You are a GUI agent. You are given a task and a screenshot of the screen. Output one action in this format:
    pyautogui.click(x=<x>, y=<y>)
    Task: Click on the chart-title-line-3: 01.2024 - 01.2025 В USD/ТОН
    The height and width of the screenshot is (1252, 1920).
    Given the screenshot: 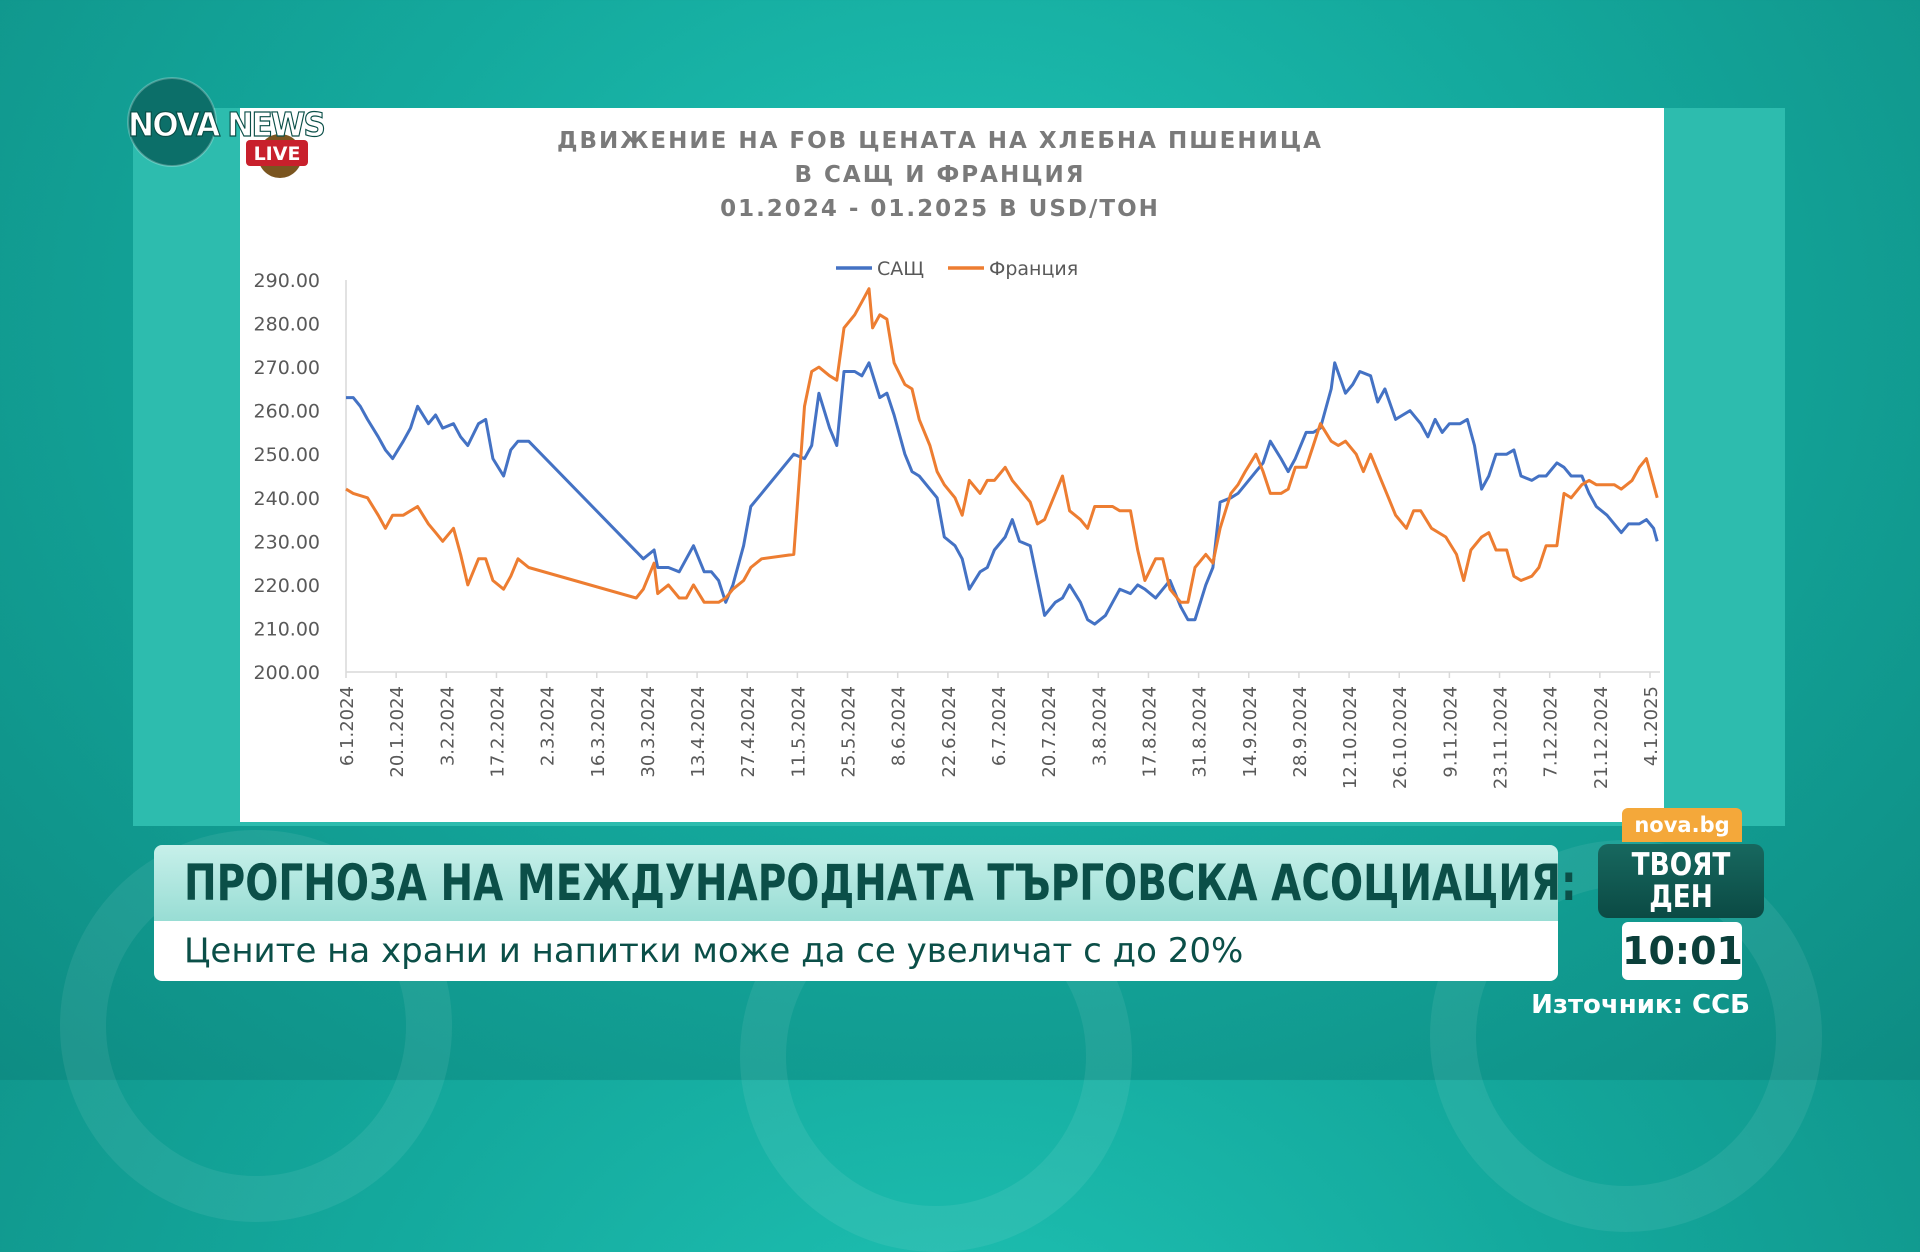 What is the action you would take?
    pyautogui.click(x=940, y=209)
    